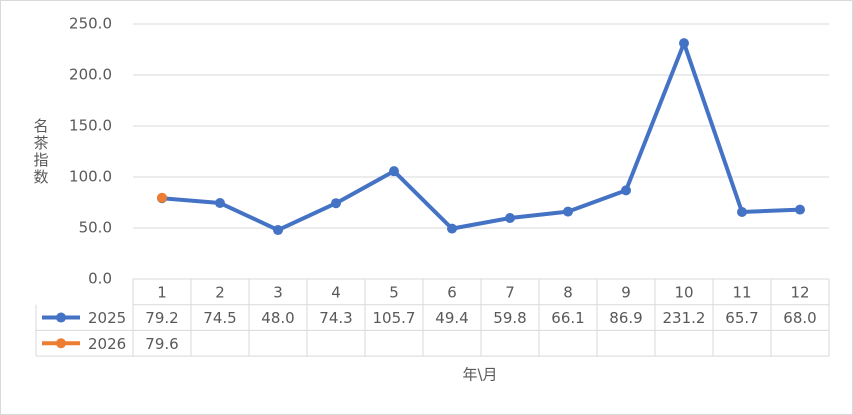  Describe the element at coordinates (100, 279) in the screenshot. I see `y-tick-label: 0.0` at that location.